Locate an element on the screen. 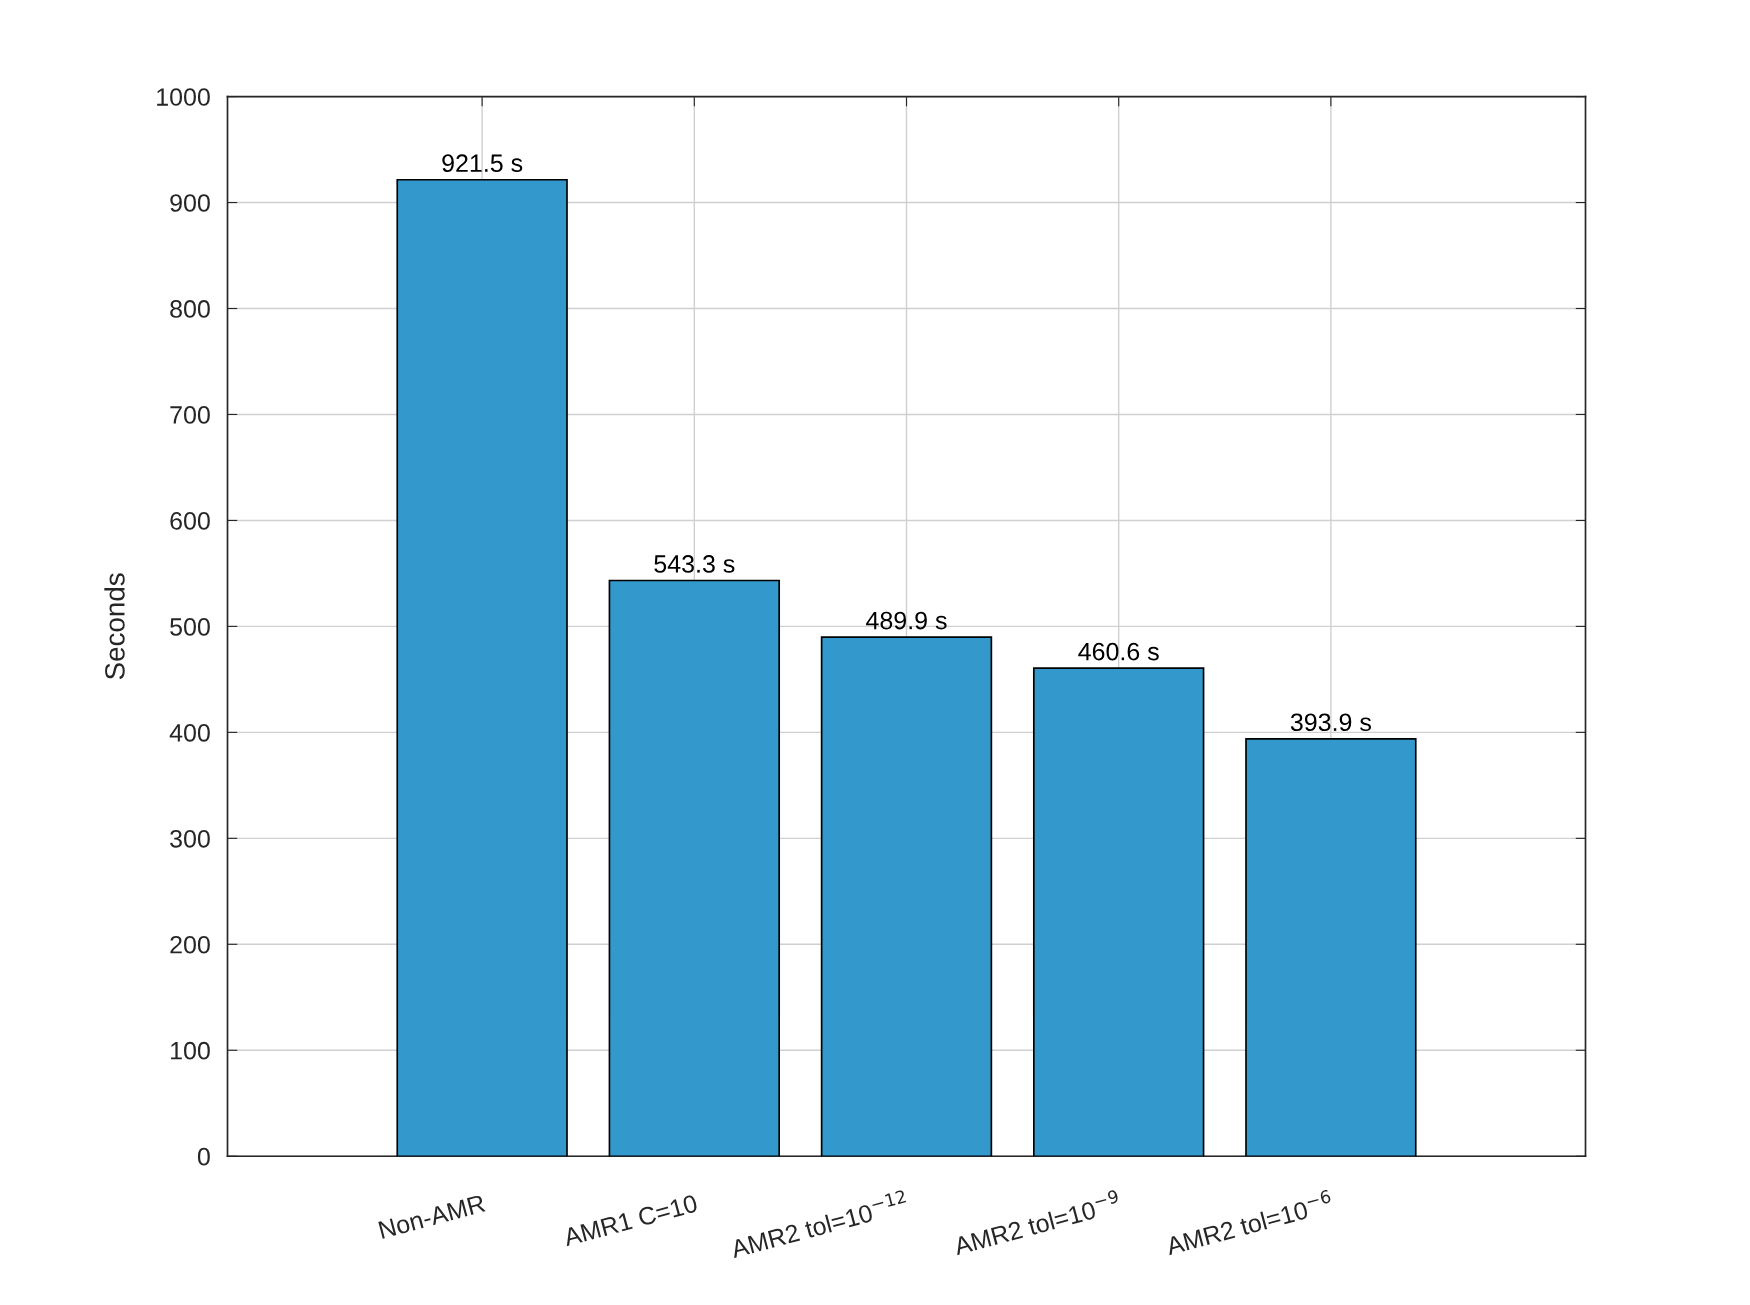  x-tick-label: AMR2 tol=10$^{−12}$ is located at coordinates (818, 1224).